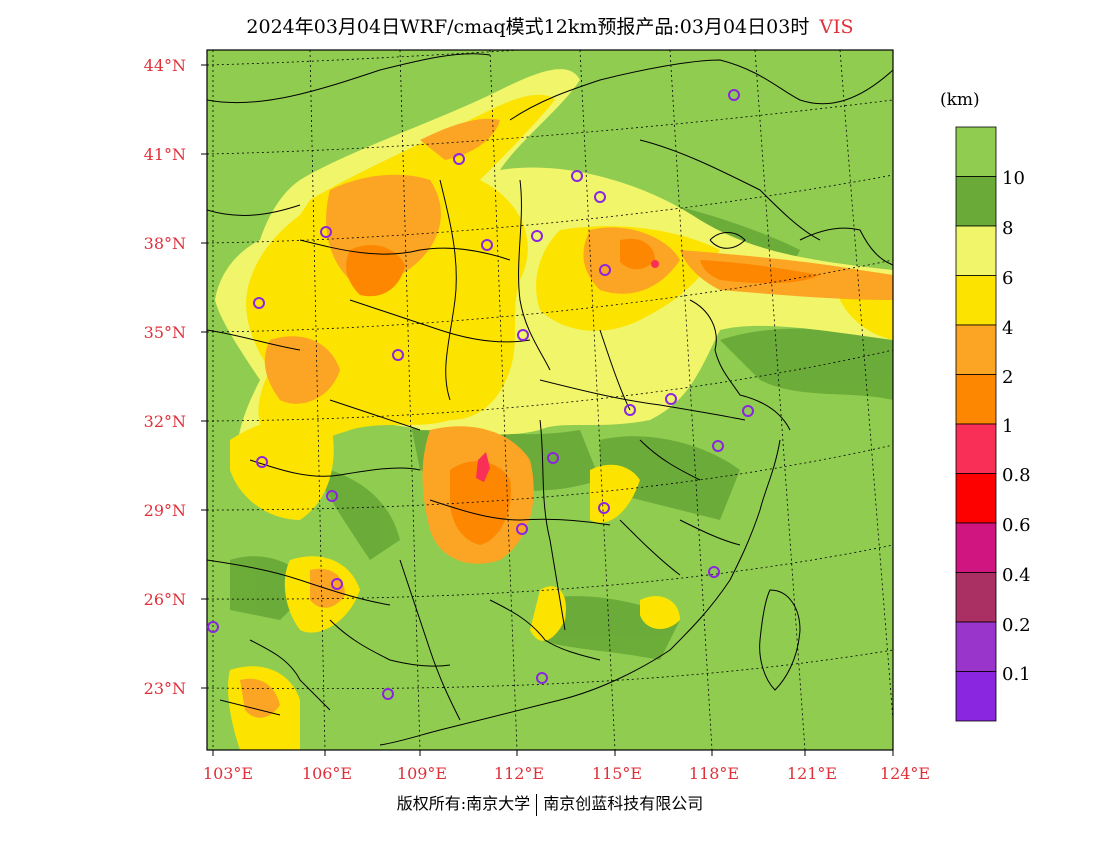 The image size is (1100, 850). I want to click on copyright-footer: 版权所有:南京大学 南京创蓝科技有限公司, so click(550, 803).